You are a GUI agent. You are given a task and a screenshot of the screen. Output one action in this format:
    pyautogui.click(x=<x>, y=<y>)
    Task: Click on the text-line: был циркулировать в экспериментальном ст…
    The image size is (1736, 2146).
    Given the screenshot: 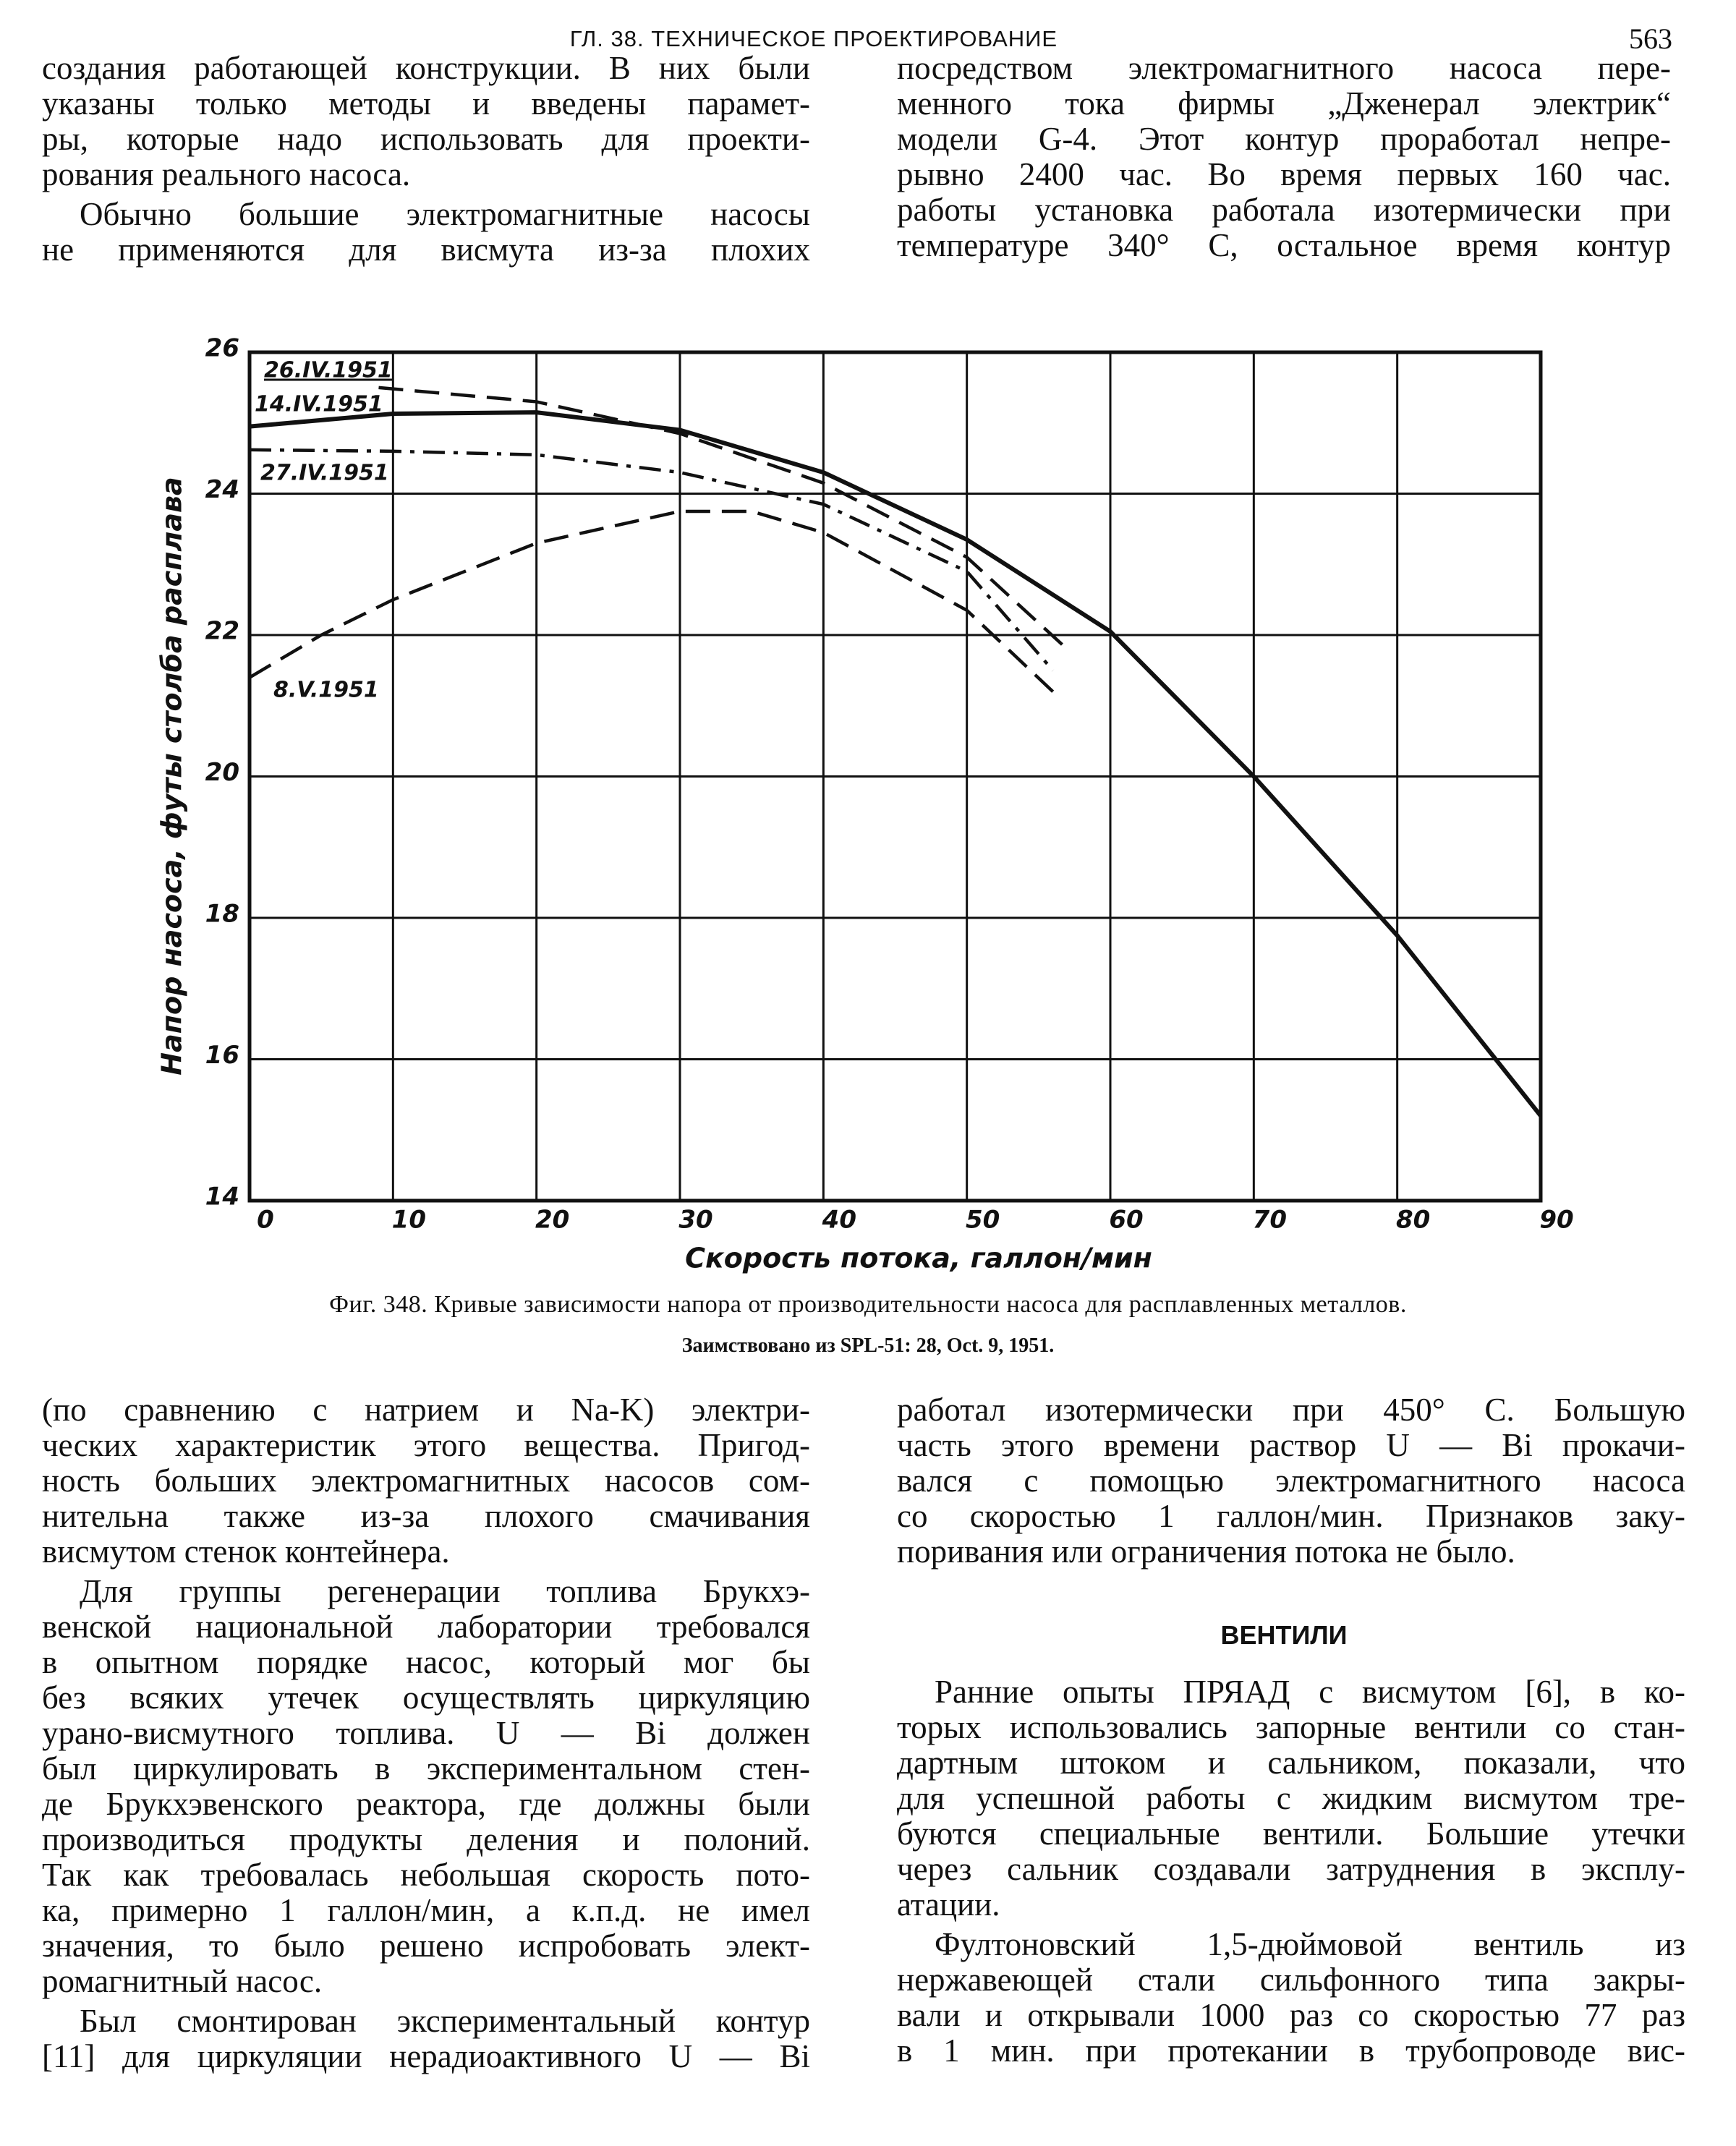 What is the action you would take?
    pyautogui.click(x=426, y=1768)
    